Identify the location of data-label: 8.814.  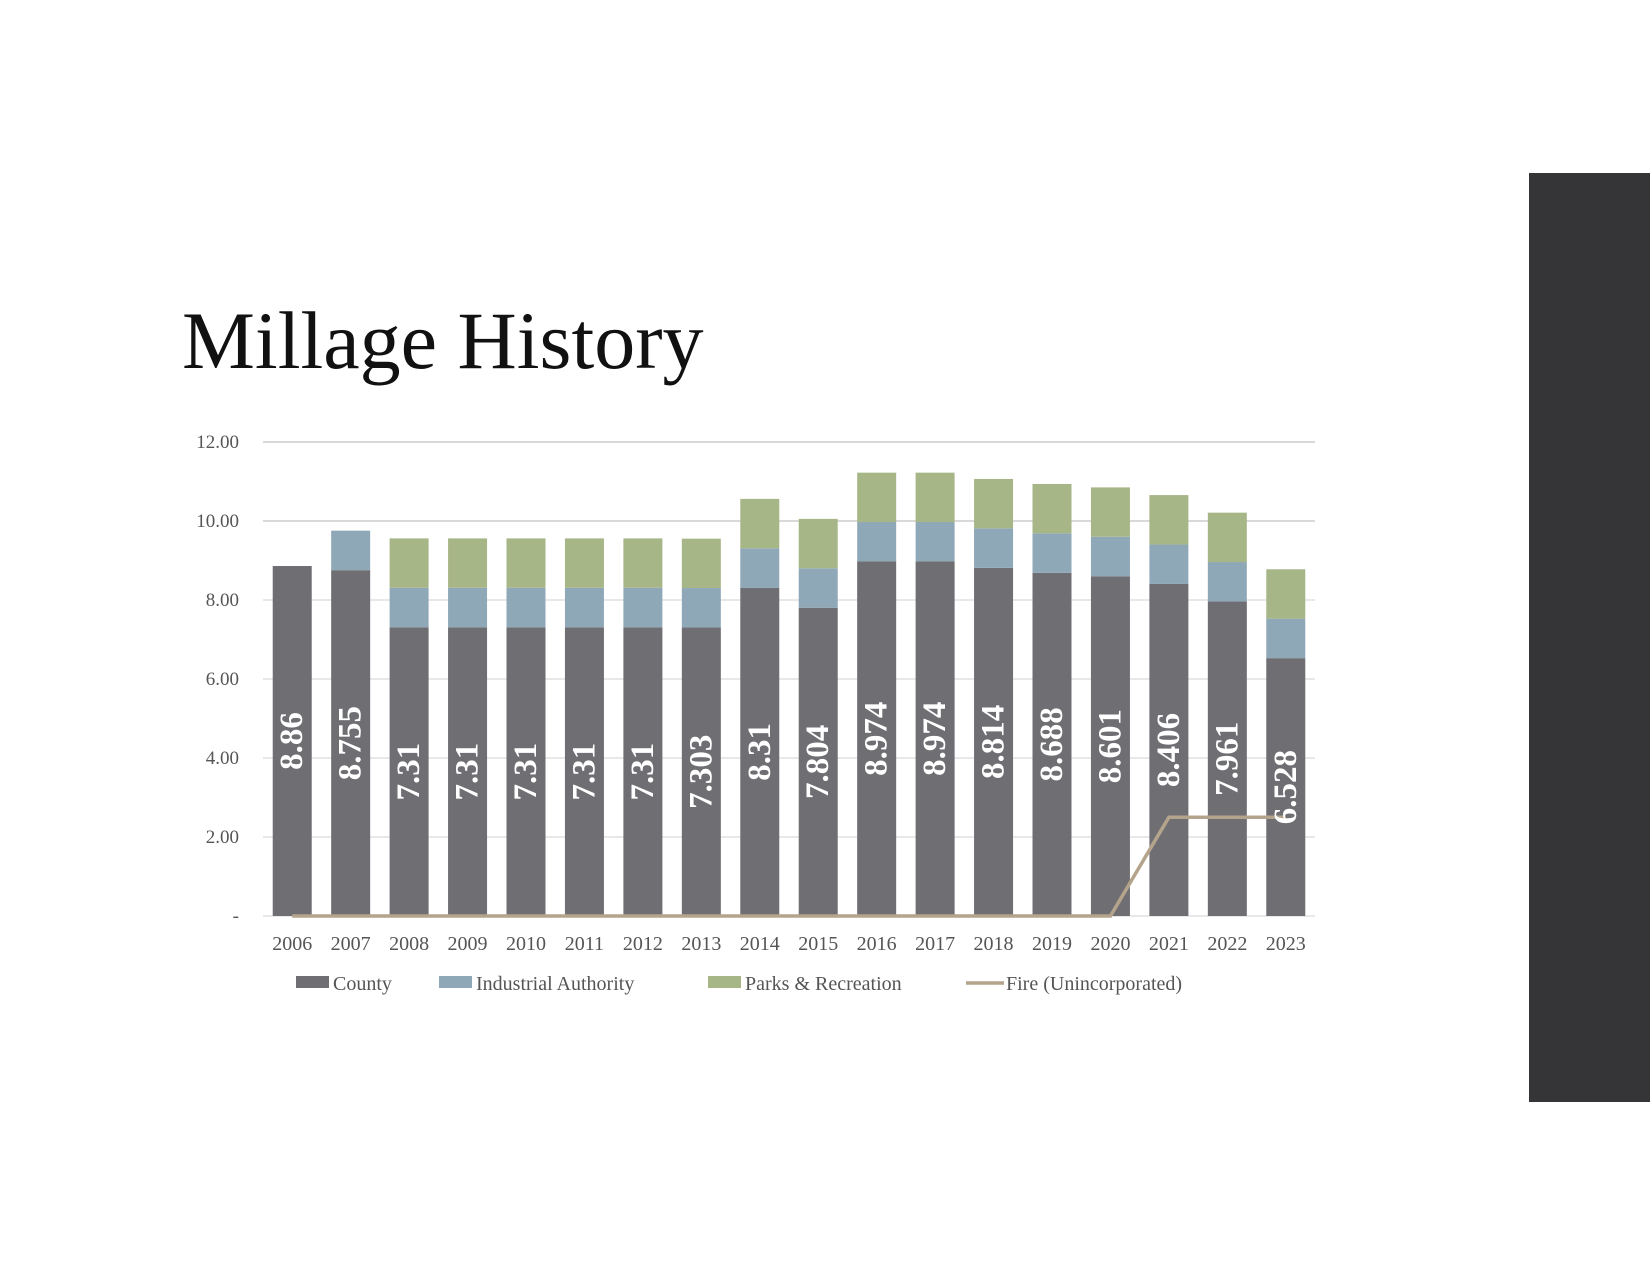
(994, 742).